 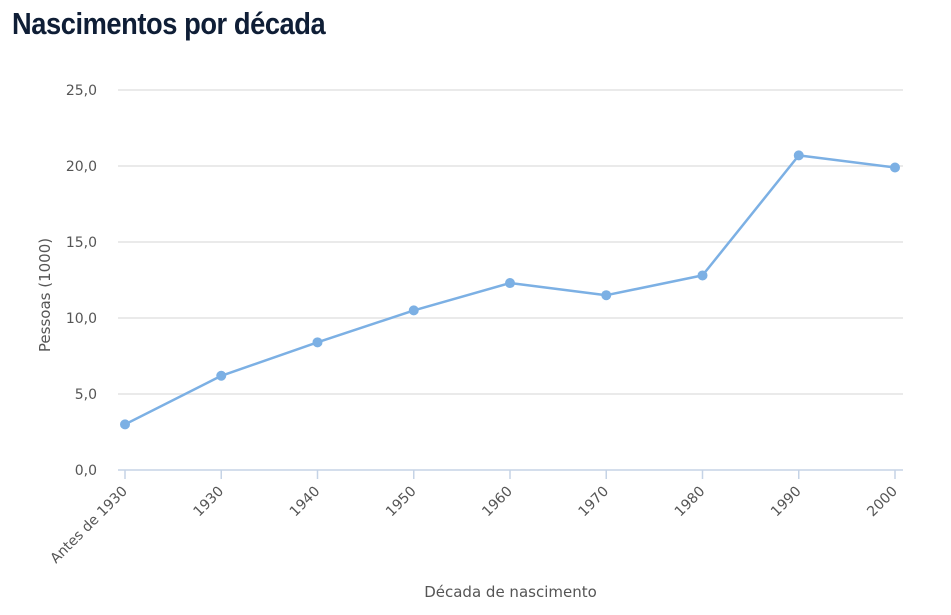 What do you see at coordinates (81, 167) in the screenshot?
I see `y-tick-label: 20,0` at bounding box center [81, 167].